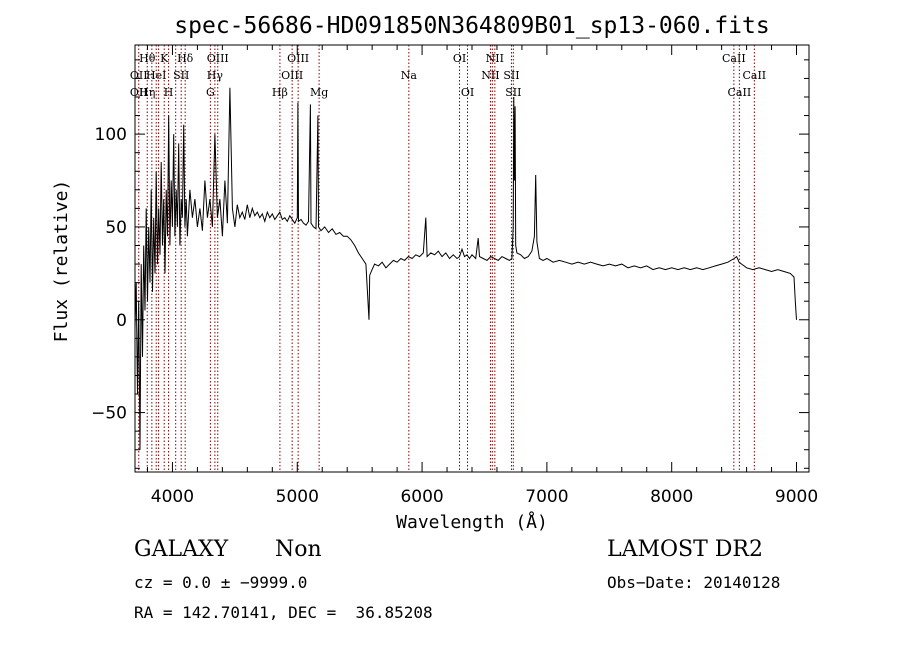 This screenshot has height=649, width=900. What do you see at coordinates (111, 135) in the screenshot?
I see `y-tick-label: 100` at bounding box center [111, 135].